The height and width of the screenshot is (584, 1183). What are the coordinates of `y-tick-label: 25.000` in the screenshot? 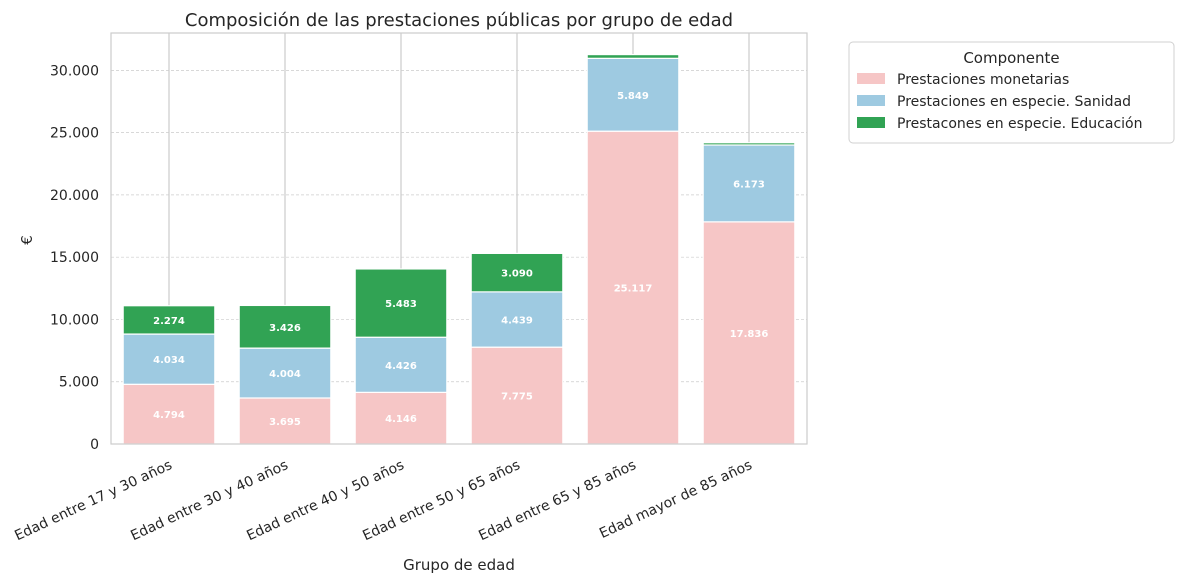 It's located at (74, 134).